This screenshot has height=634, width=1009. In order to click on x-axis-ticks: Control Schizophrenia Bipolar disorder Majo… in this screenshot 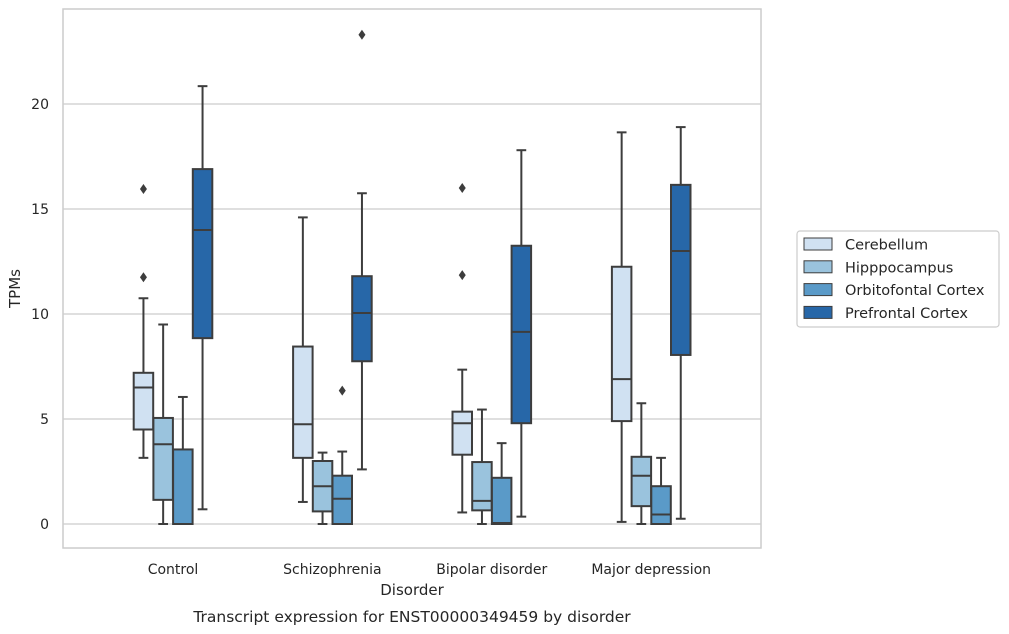, I will do `click(429, 570)`.